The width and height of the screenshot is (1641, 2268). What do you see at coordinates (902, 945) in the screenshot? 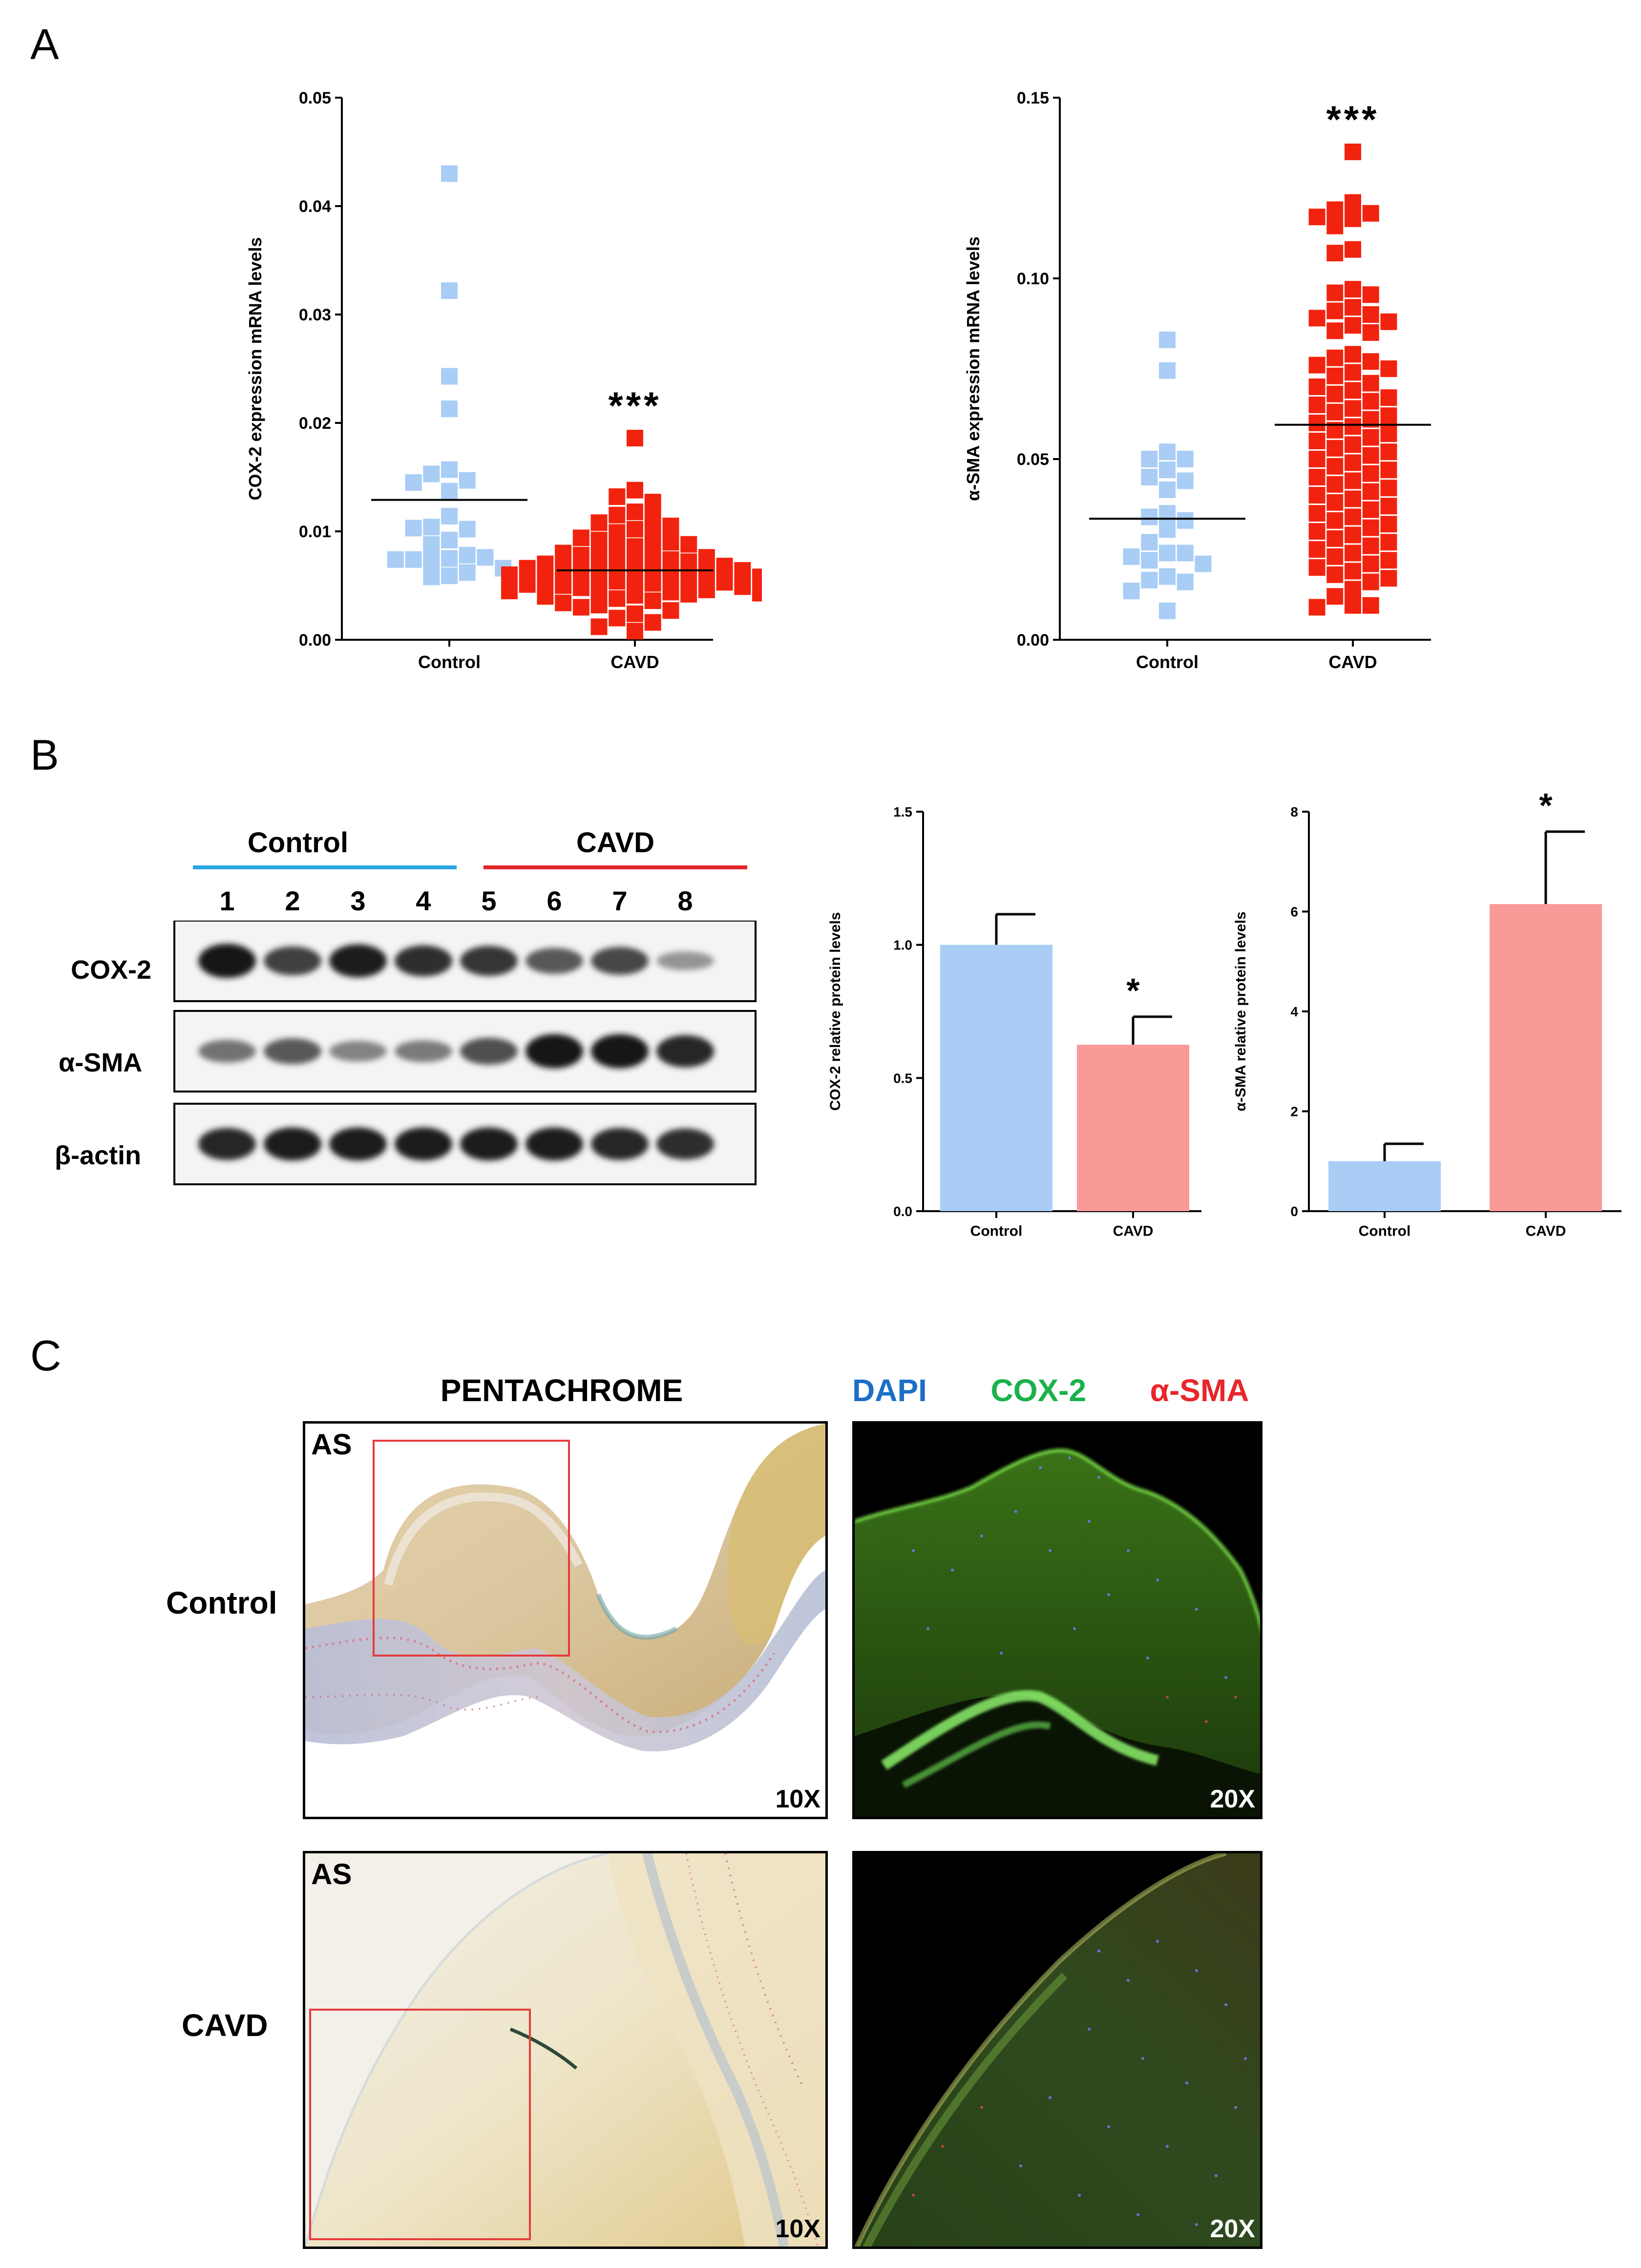
I see `y-tick-label: 1.0` at bounding box center [902, 945].